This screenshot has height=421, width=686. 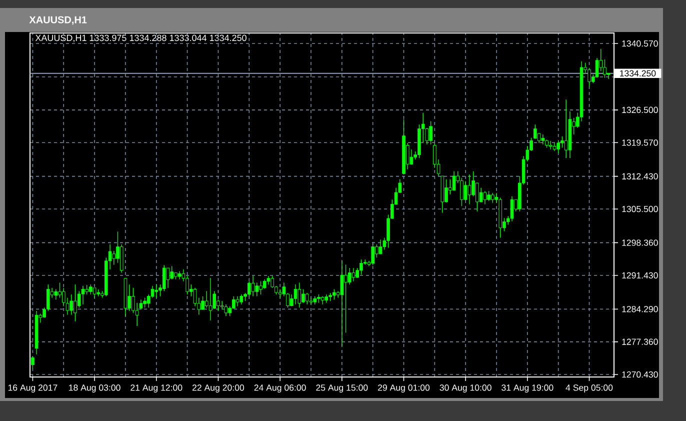 What do you see at coordinates (640, 275) in the screenshot?
I see `y-tick-label: 1291.430` at bounding box center [640, 275].